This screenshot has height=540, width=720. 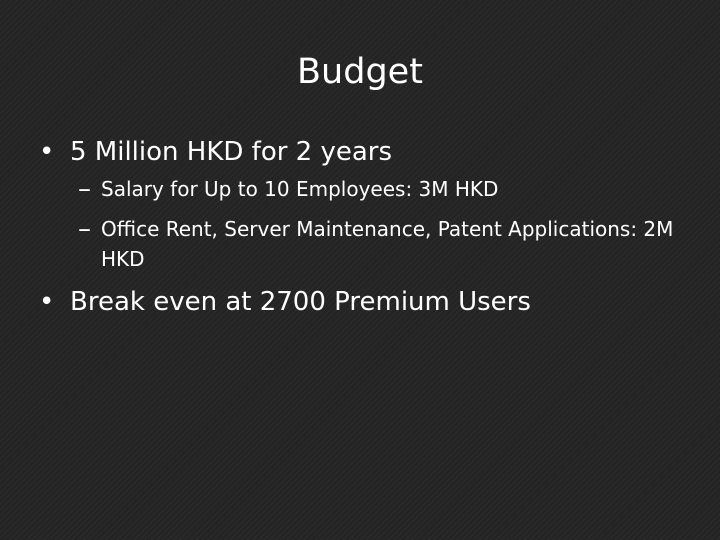 What do you see at coordinates (231, 152) in the screenshot?
I see `bullet-text: 5 Million HKD for 2 years` at bounding box center [231, 152].